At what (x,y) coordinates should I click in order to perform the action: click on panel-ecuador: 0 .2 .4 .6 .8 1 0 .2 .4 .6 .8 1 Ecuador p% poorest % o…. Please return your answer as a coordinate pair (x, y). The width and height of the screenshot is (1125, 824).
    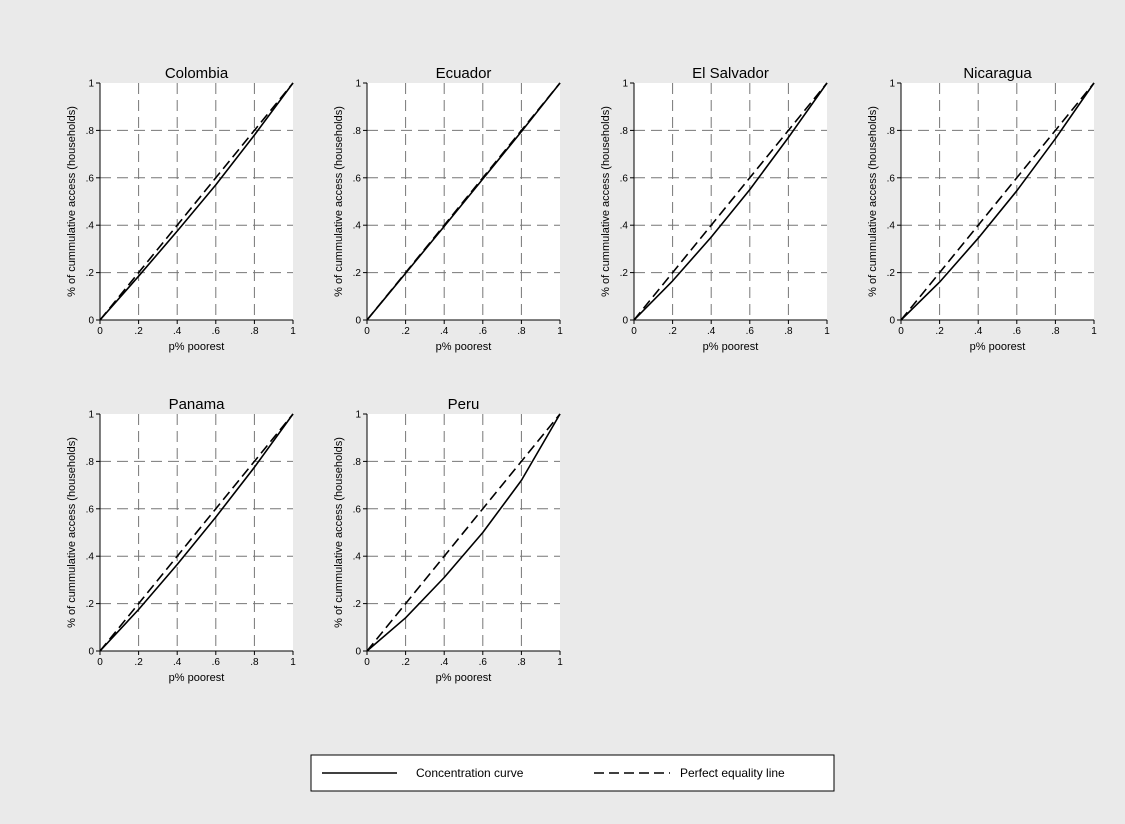
    Looking at the image, I should click on (448, 209).